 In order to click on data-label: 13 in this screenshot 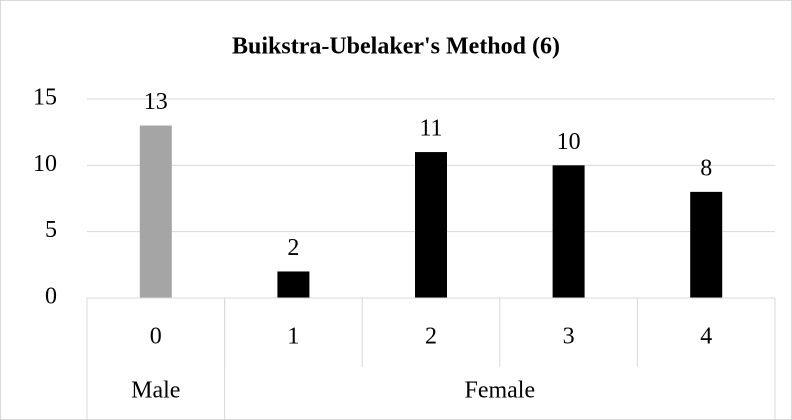, I will do `click(156, 102)`.